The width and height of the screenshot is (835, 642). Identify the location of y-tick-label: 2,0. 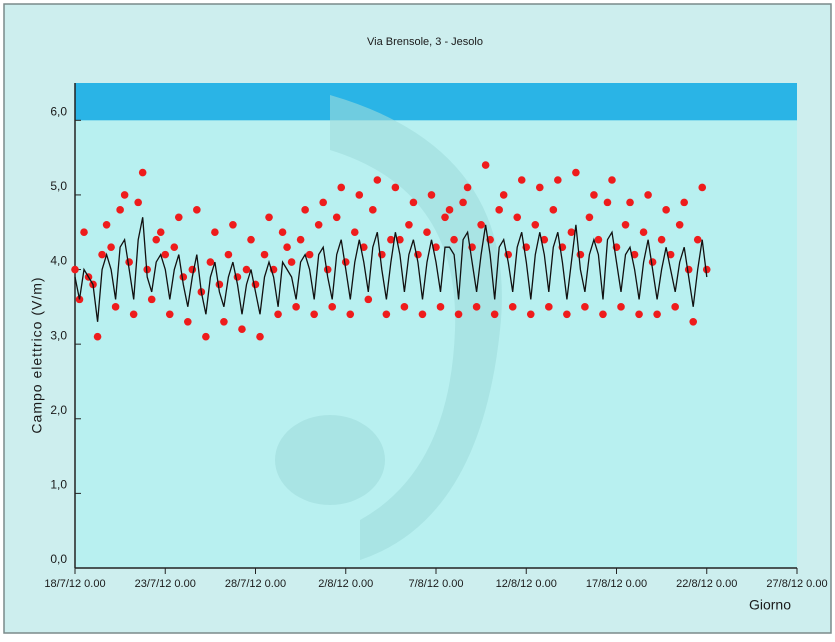
(58, 410).